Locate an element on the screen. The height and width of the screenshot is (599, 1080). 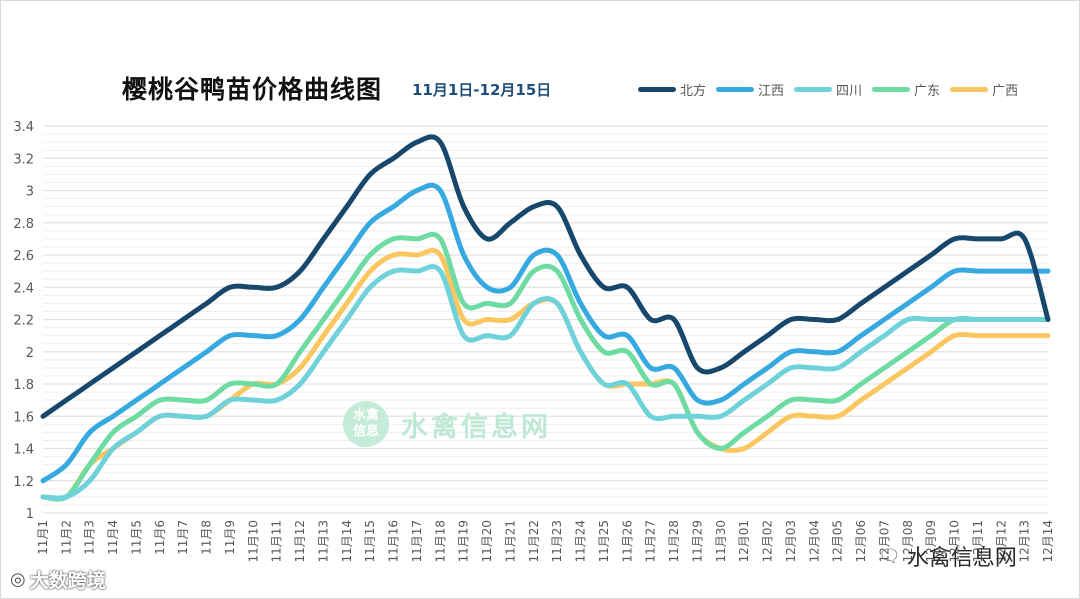
y-axis-ticks: 1 1.2 1.4 1.6 1.8 2 2.2 2.4 2.6 2.8 3 3.2 3.4 is located at coordinates (23, 321).